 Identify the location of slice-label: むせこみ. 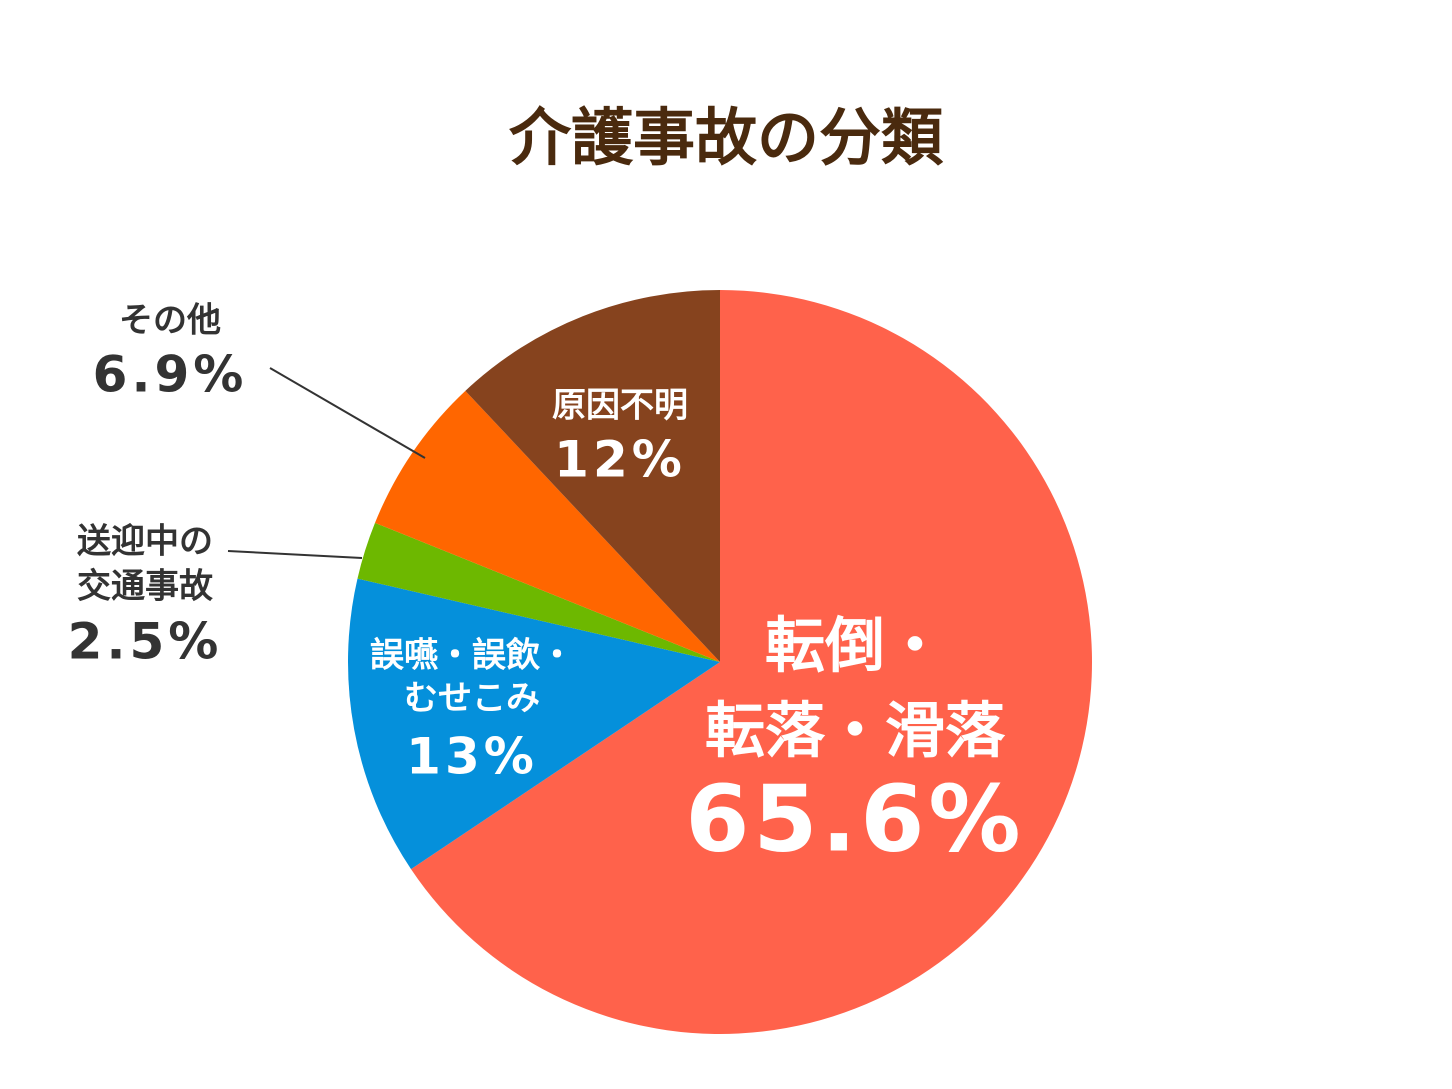
(472, 699).